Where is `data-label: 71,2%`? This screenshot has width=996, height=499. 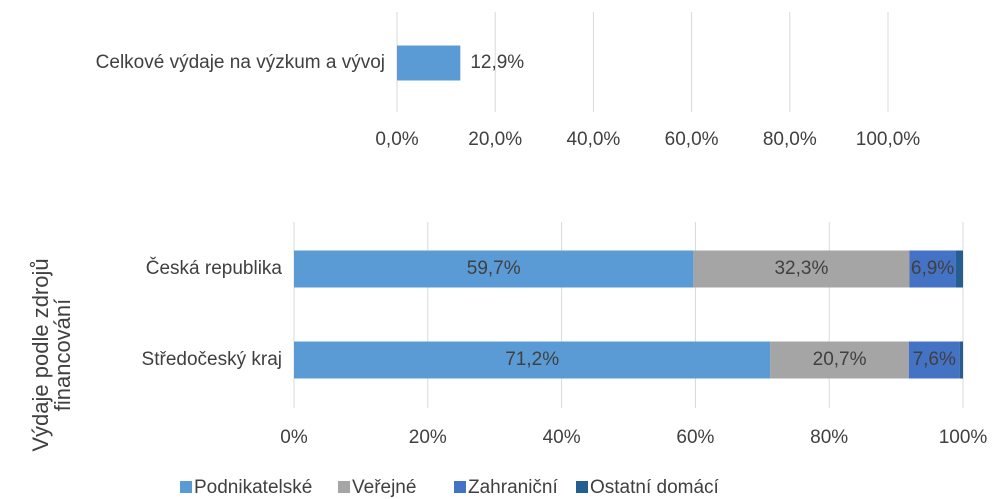 data-label: 71,2% is located at coordinates (532, 359).